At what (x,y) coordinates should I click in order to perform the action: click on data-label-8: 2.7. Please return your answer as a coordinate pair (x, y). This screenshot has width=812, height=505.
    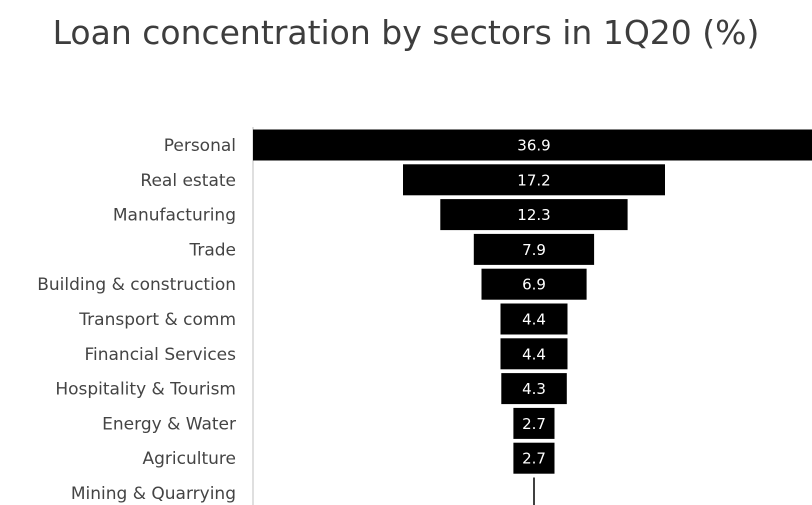
    Looking at the image, I should click on (534, 424).